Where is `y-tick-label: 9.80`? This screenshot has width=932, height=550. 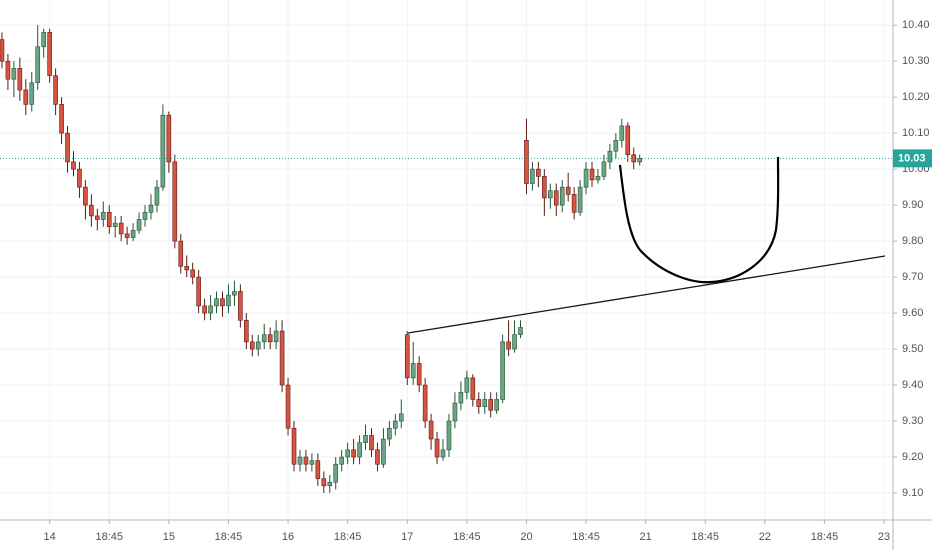 y-tick-label: 9.80 is located at coordinates (912, 241).